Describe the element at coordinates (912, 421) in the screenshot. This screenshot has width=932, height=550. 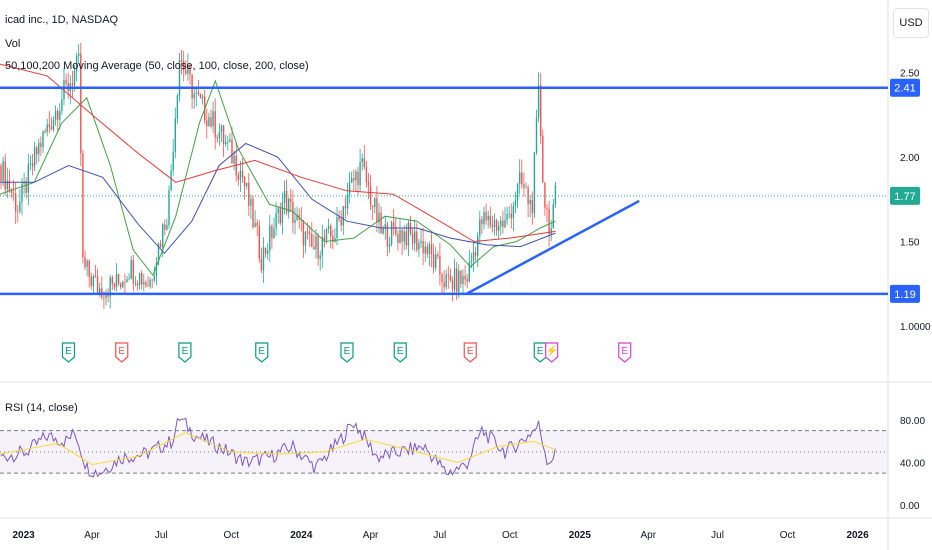
I see `rsi-tick-label: 80.00` at that location.